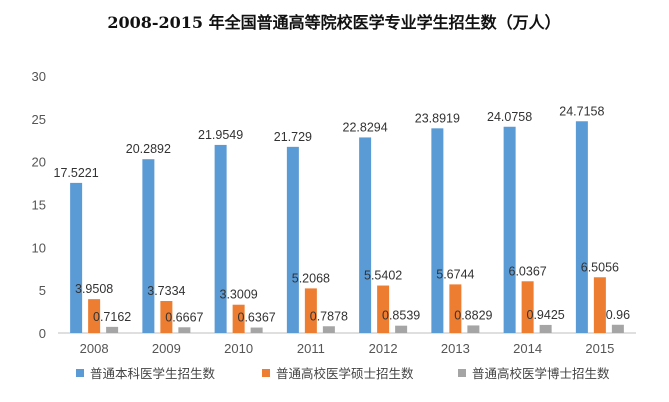 The width and height of the screenshot is (669, 402). What do you see at coordinates (437, 118) in the screenshot?
I see `data-label: 23.8919` at bounding box center [437, 118].